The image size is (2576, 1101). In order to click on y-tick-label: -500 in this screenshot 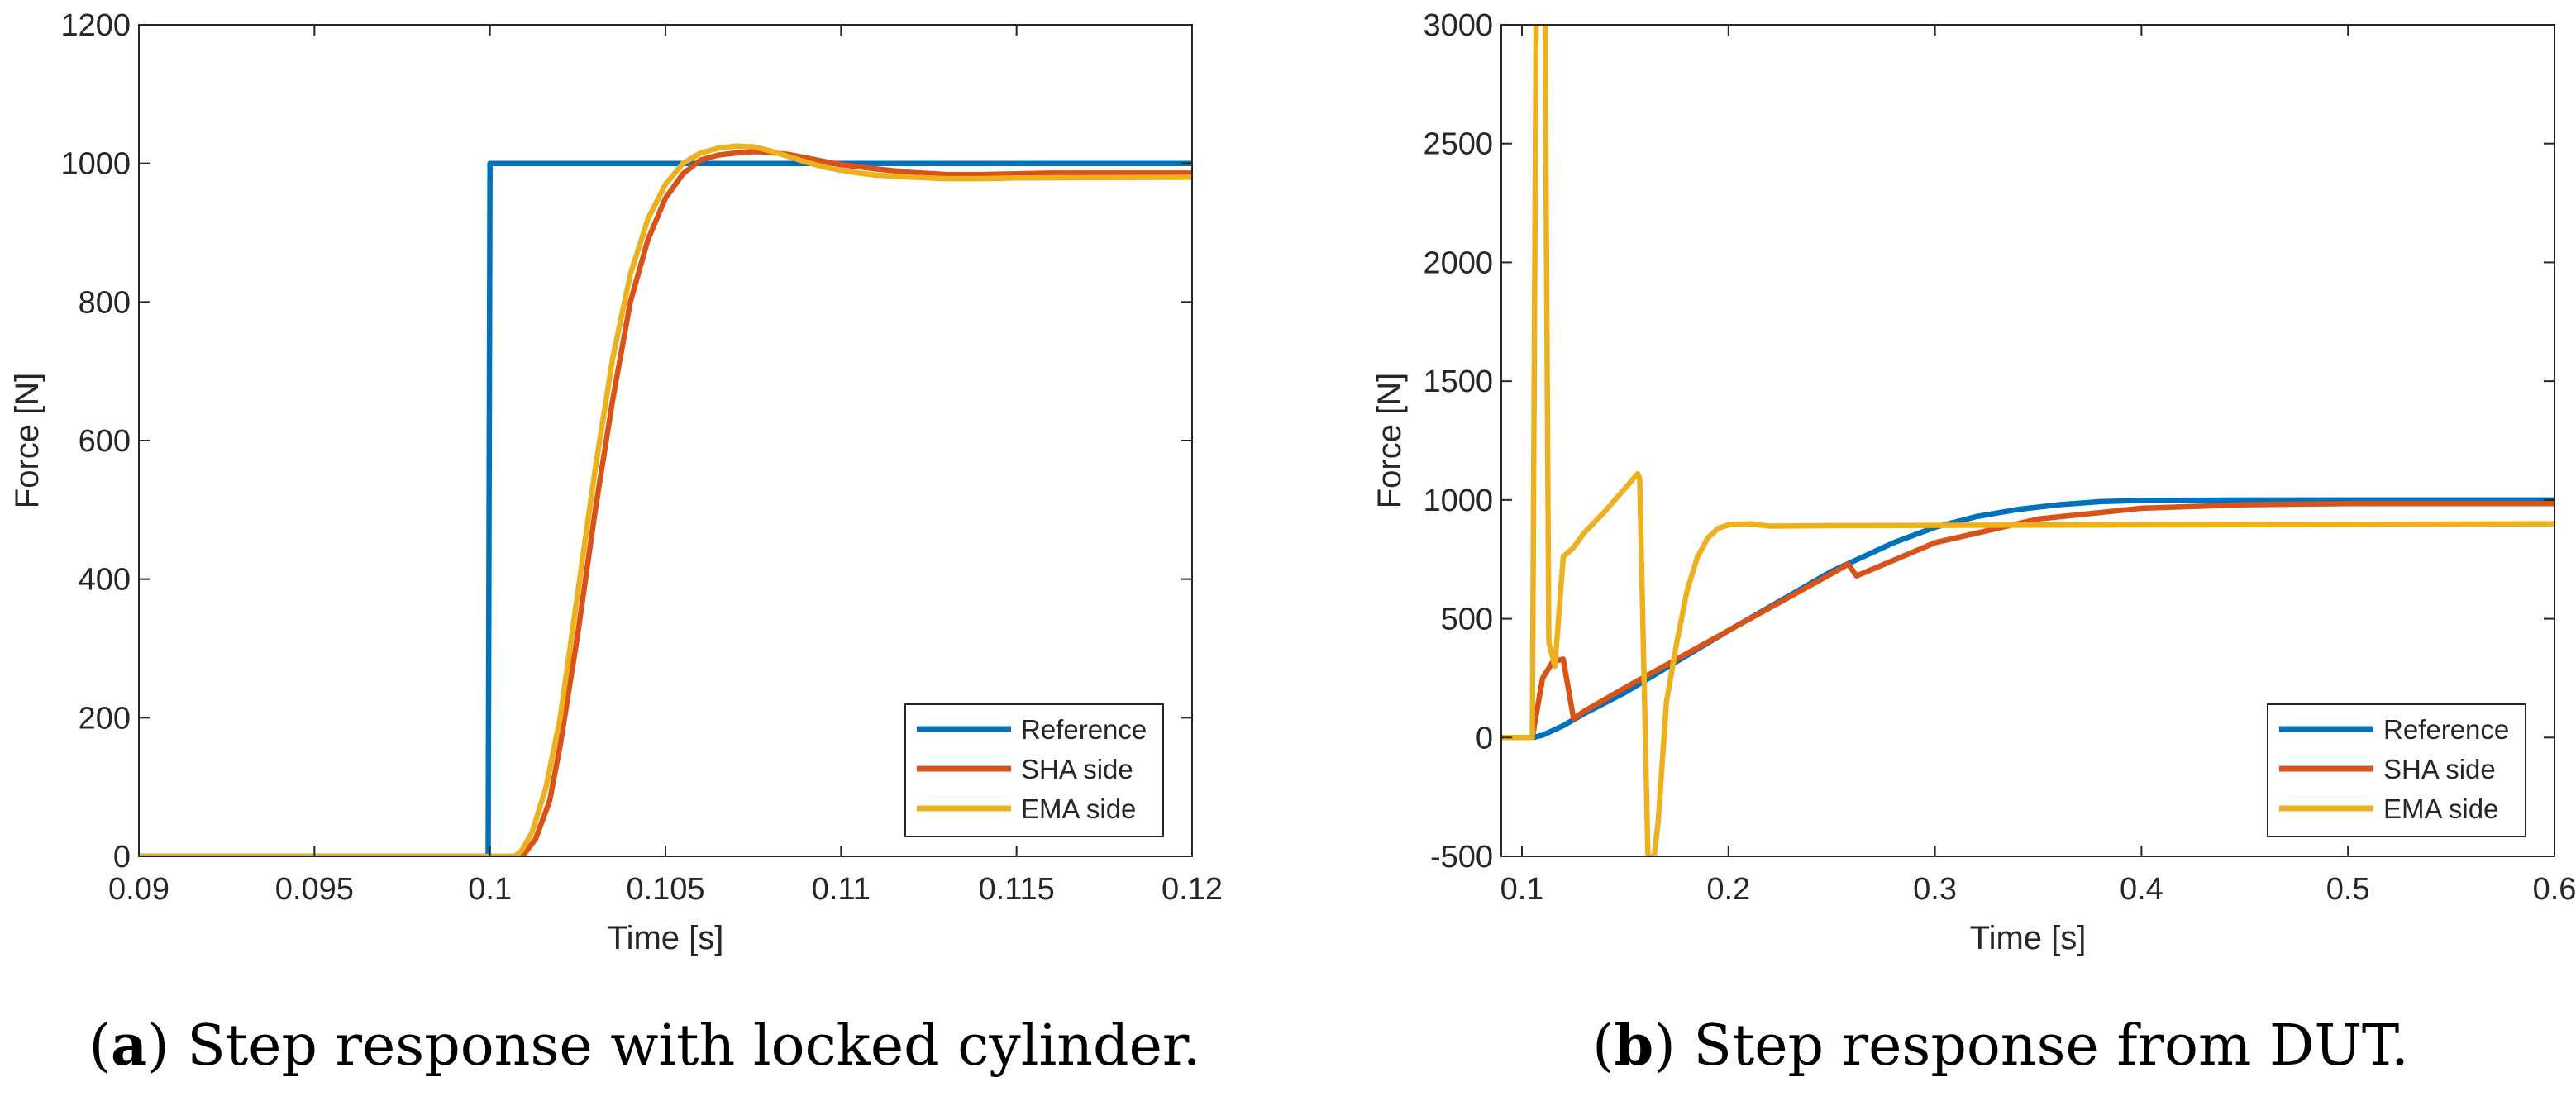, I will do `click(1461, 858)`.